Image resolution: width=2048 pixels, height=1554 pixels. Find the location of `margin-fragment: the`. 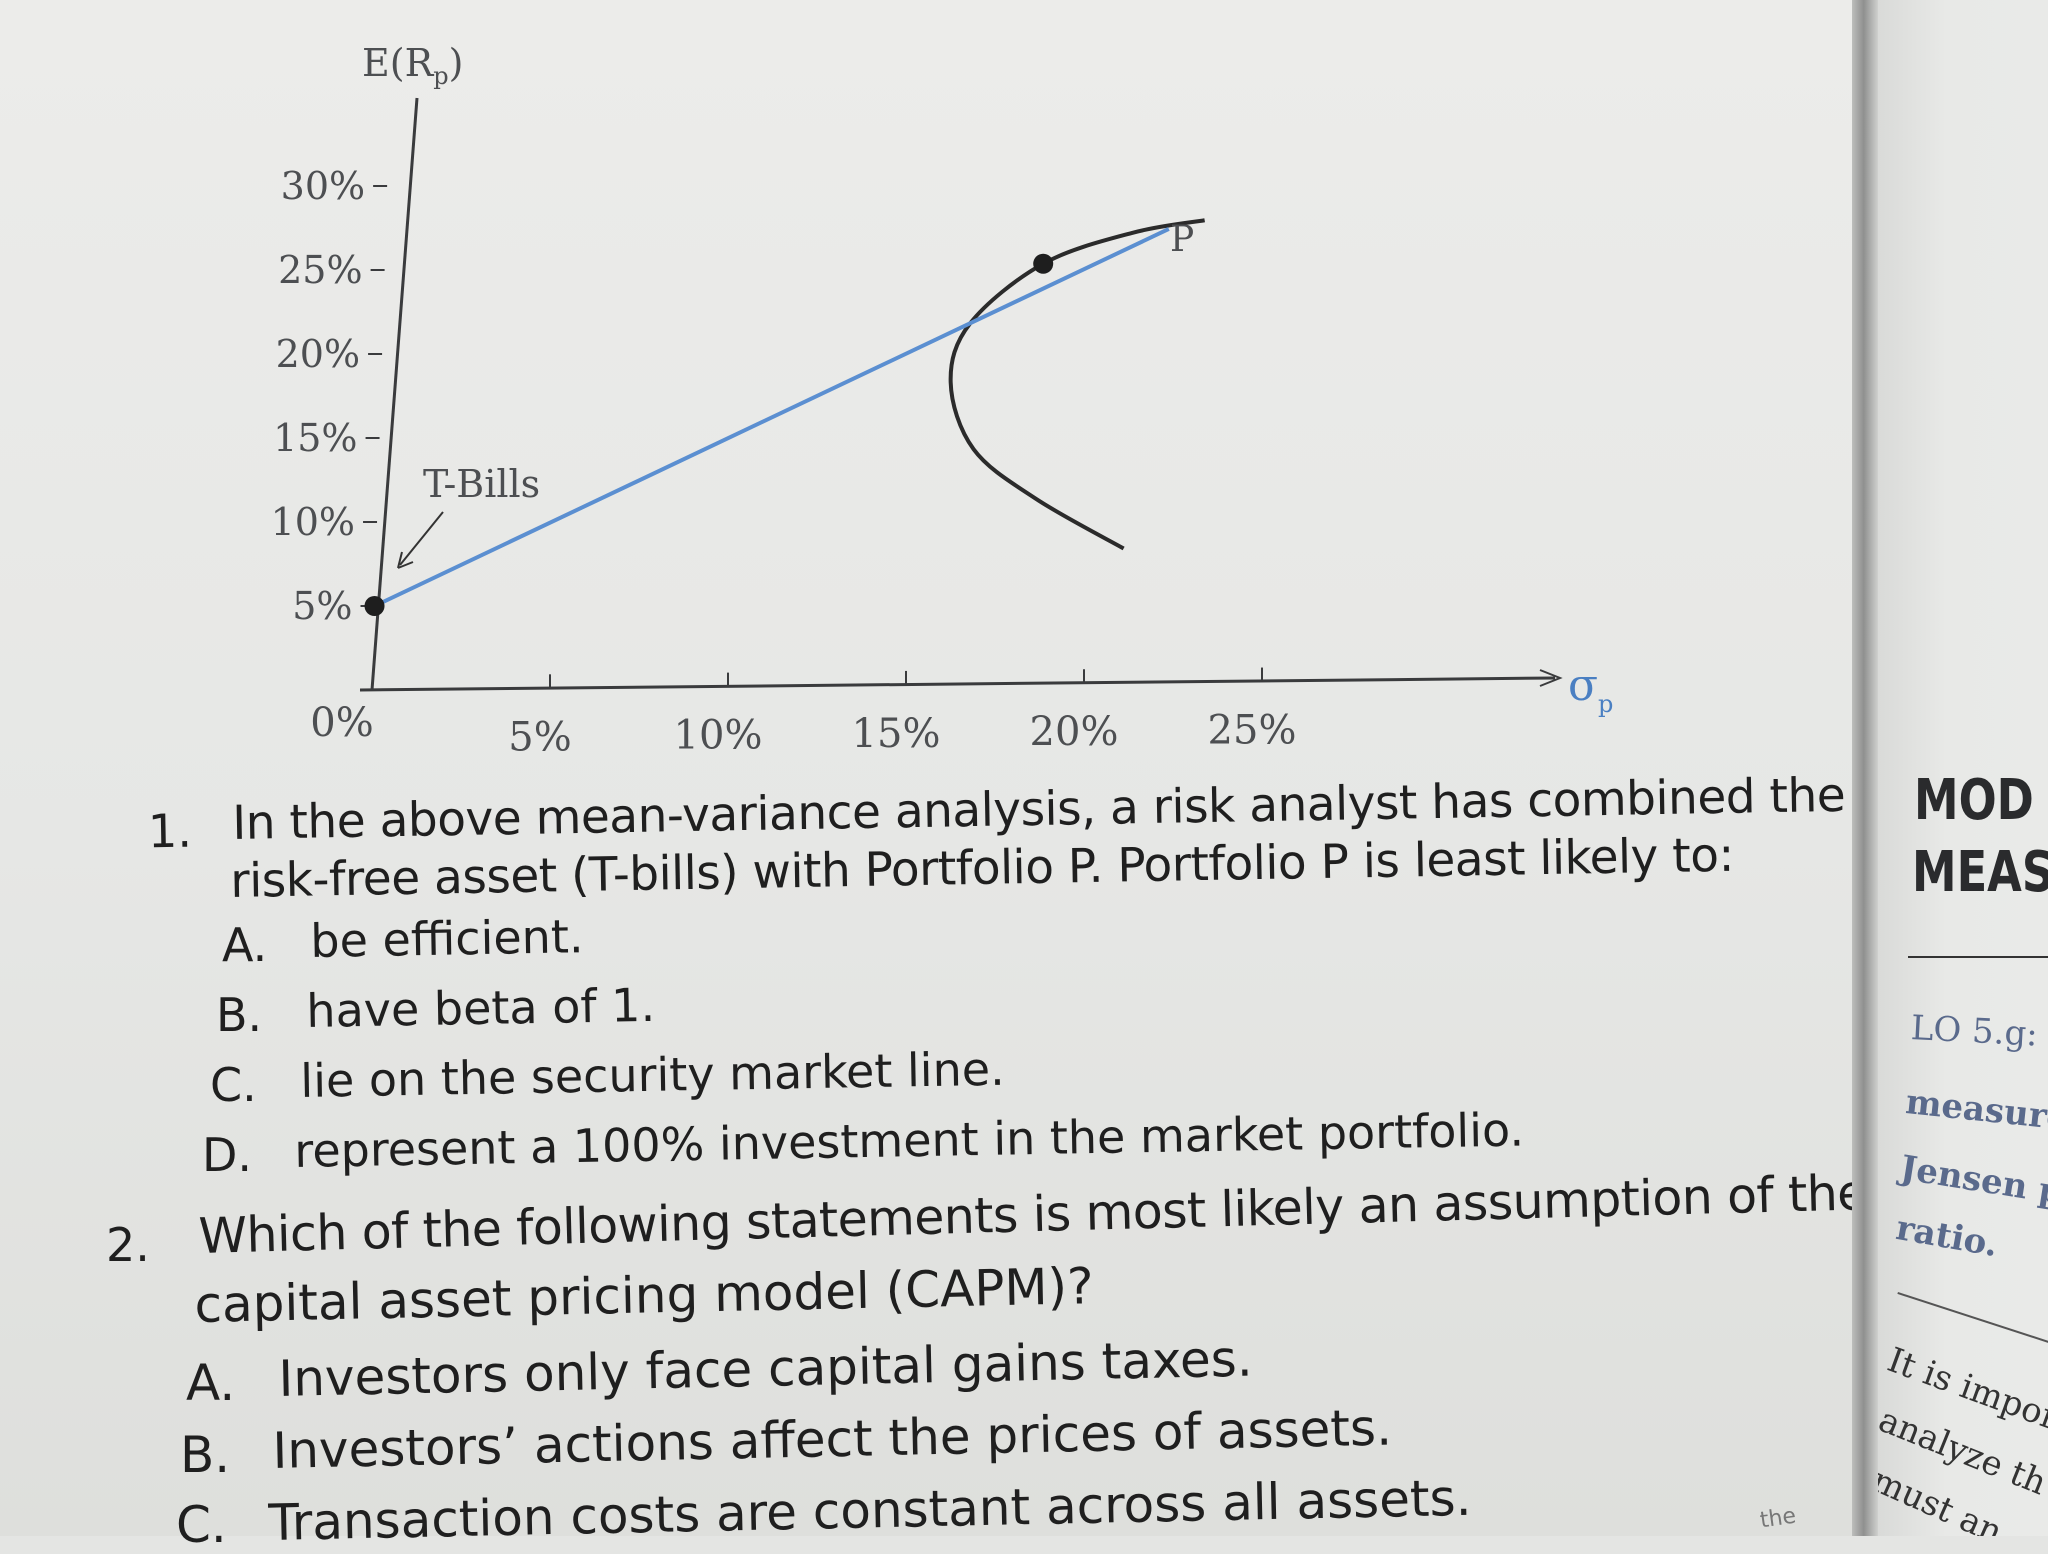

margin-fragment: the is located at coordinates (1778, 1518).